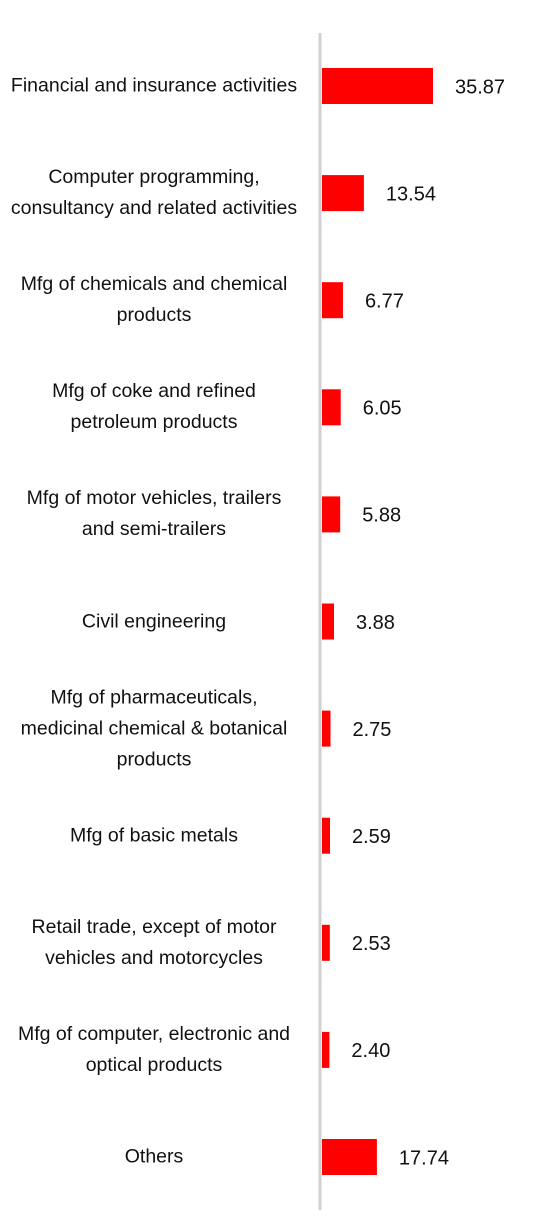 This screenshot has width=556, height=1229. I want to click on category-label: Mfg of basic metals, so click(154, 835).